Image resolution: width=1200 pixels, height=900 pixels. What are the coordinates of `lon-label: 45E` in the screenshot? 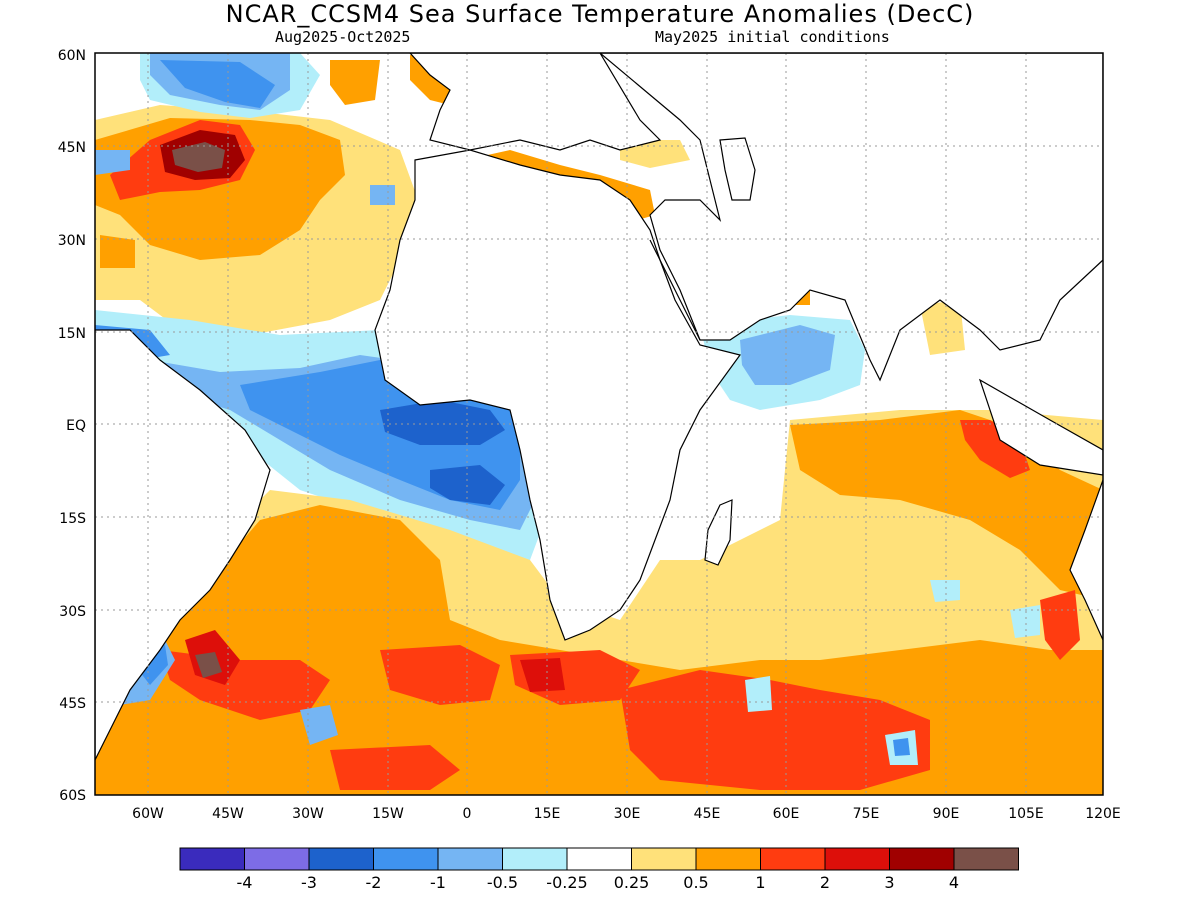 It's located at (707, 814).